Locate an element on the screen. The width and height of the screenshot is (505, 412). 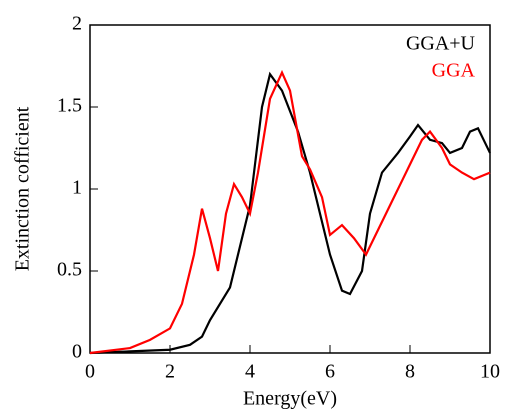
y-tick-label: 0 is located at coordinates (77, 352).